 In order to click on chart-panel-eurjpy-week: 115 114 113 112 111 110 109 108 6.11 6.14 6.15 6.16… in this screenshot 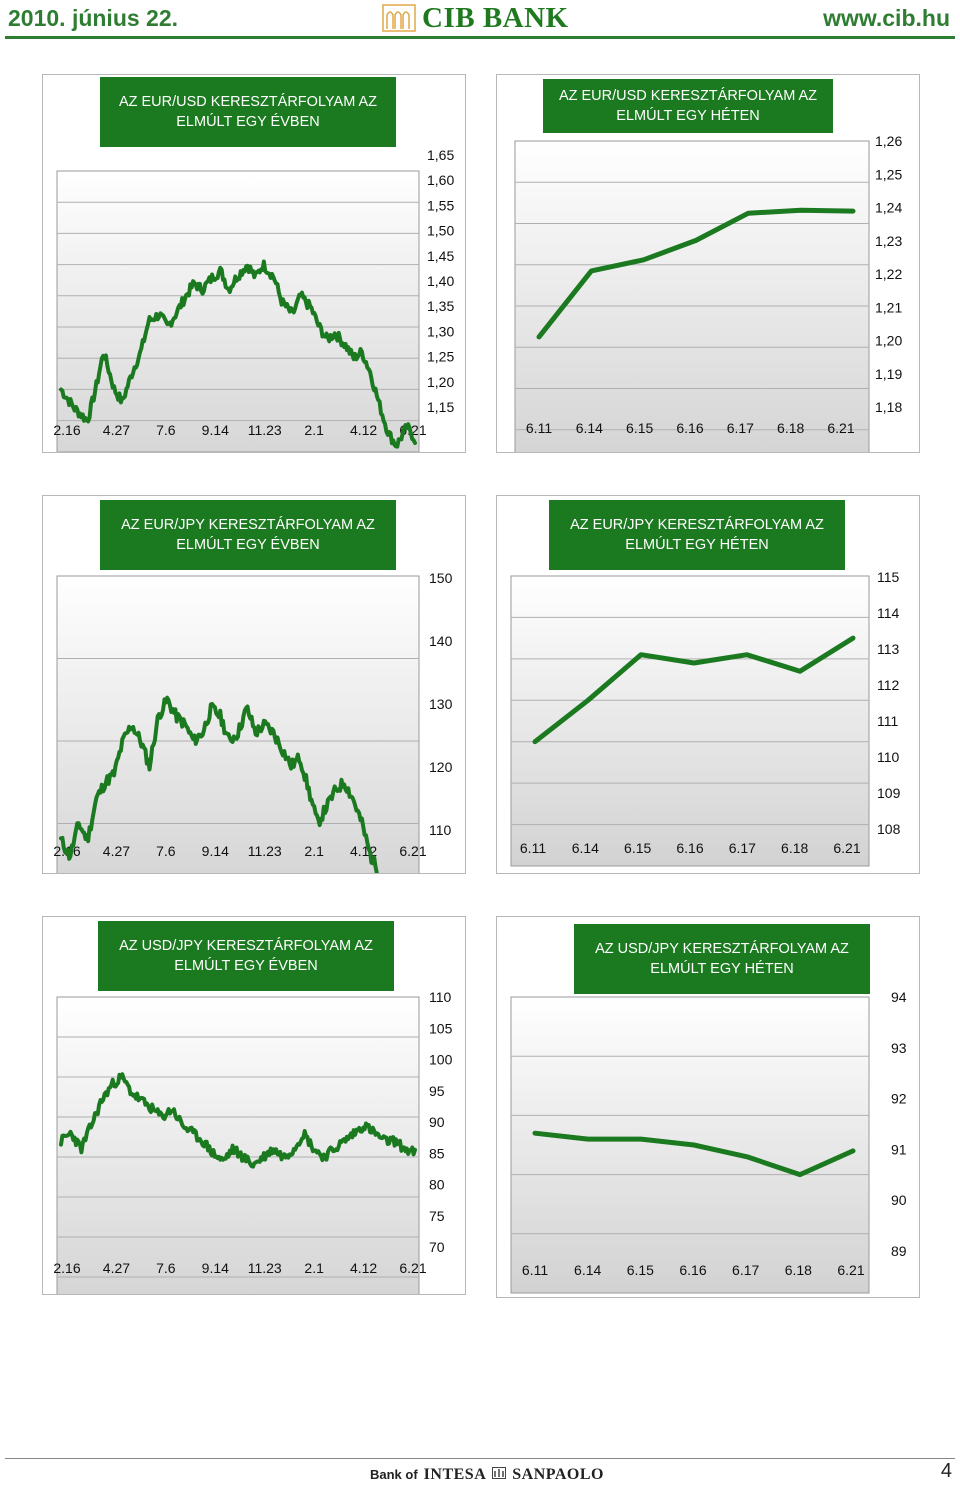, I will do `click(708, 684)`.